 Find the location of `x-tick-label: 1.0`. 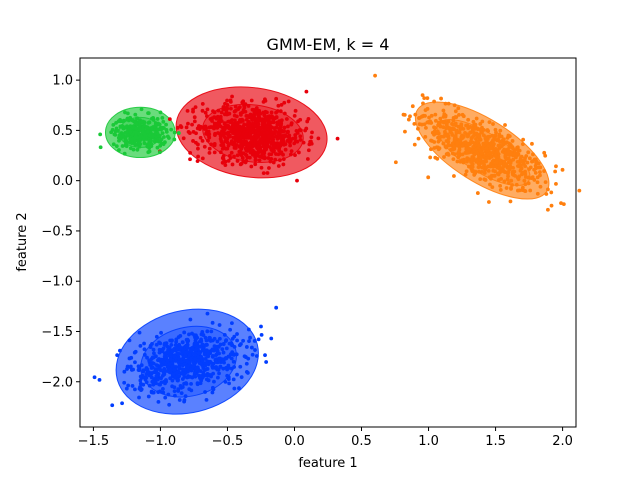

x-tick-label: 1.0 is located at coordinates (428, 441).